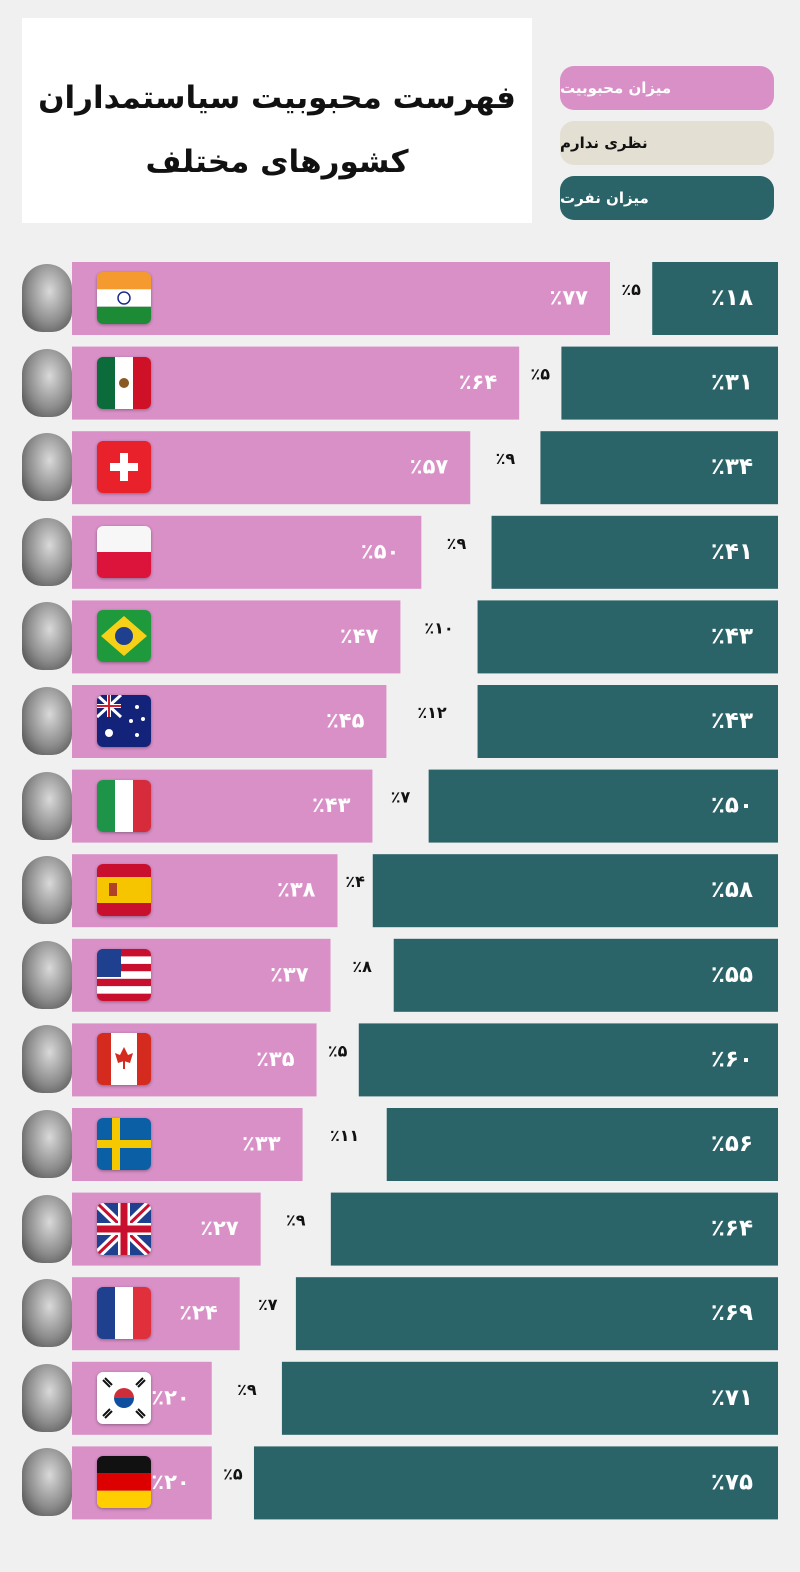 This screenshot has width=800, height=1572. Describe the element at coordinates (124, 890) in the screenshot. I see `spain-flag` at that location.